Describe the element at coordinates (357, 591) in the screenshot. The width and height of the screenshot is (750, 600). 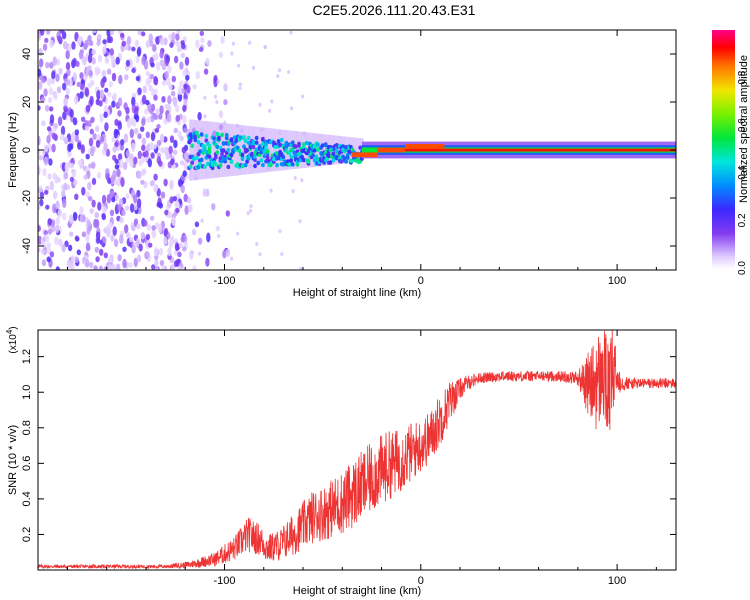
I see `bottom-x-axis-label: Height of straight line (km)` at that location.